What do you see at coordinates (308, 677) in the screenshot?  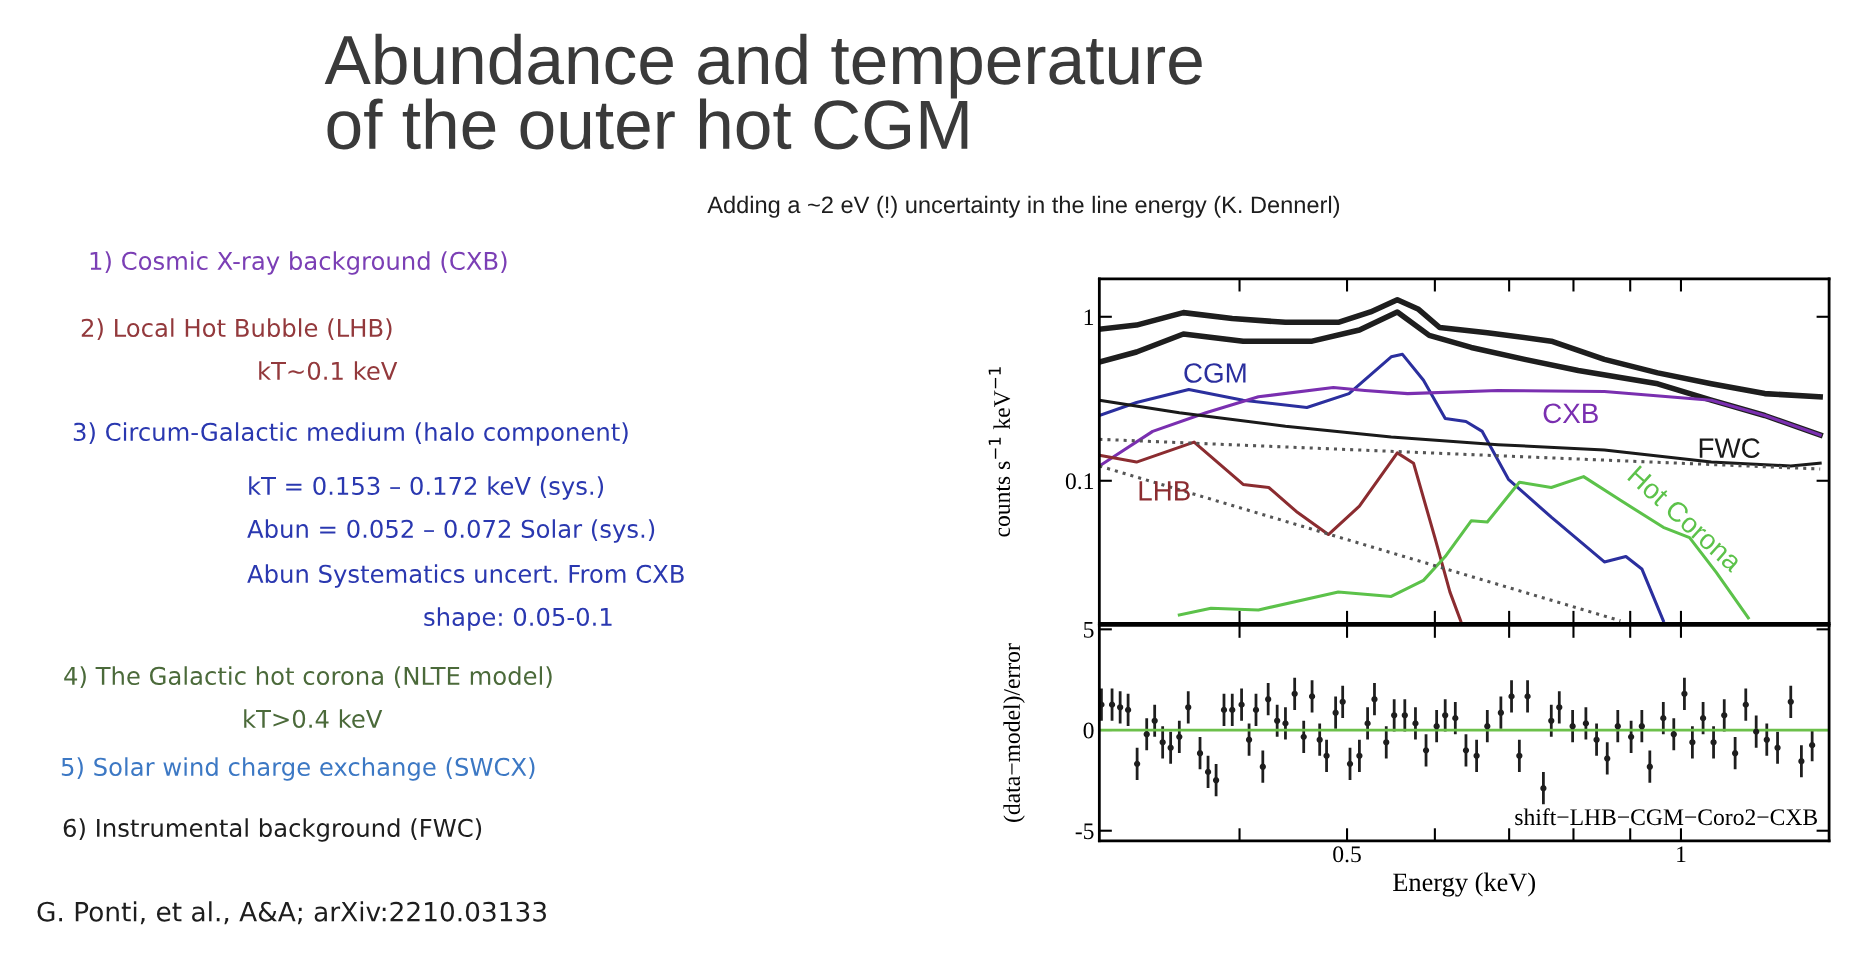 I see `text: 4) The Galactic hot corona (NLTE model)` at bounding box center [308, 677].